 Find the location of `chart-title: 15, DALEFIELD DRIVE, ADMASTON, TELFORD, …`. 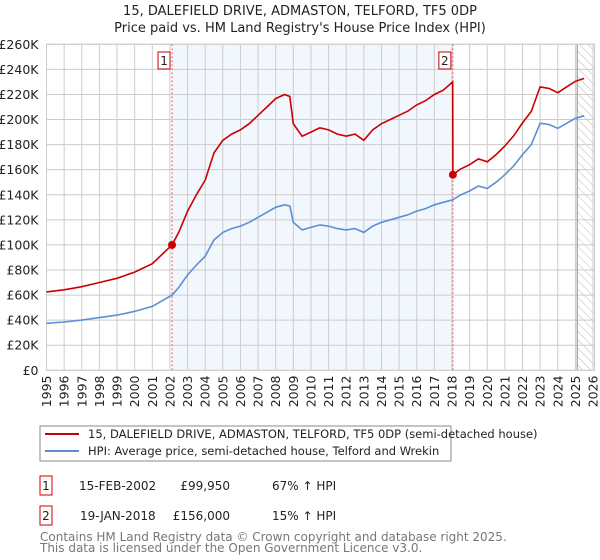

chart-title: 15, DALEFIELD DRIVE, ADMASTON, TELFORD, … is located at coordinates (300, 11).